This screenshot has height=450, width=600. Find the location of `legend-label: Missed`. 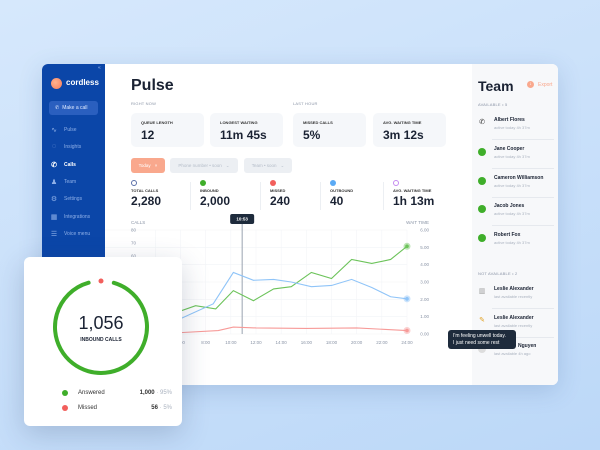

legend-label: Missed is located at coordinates (88, 408).